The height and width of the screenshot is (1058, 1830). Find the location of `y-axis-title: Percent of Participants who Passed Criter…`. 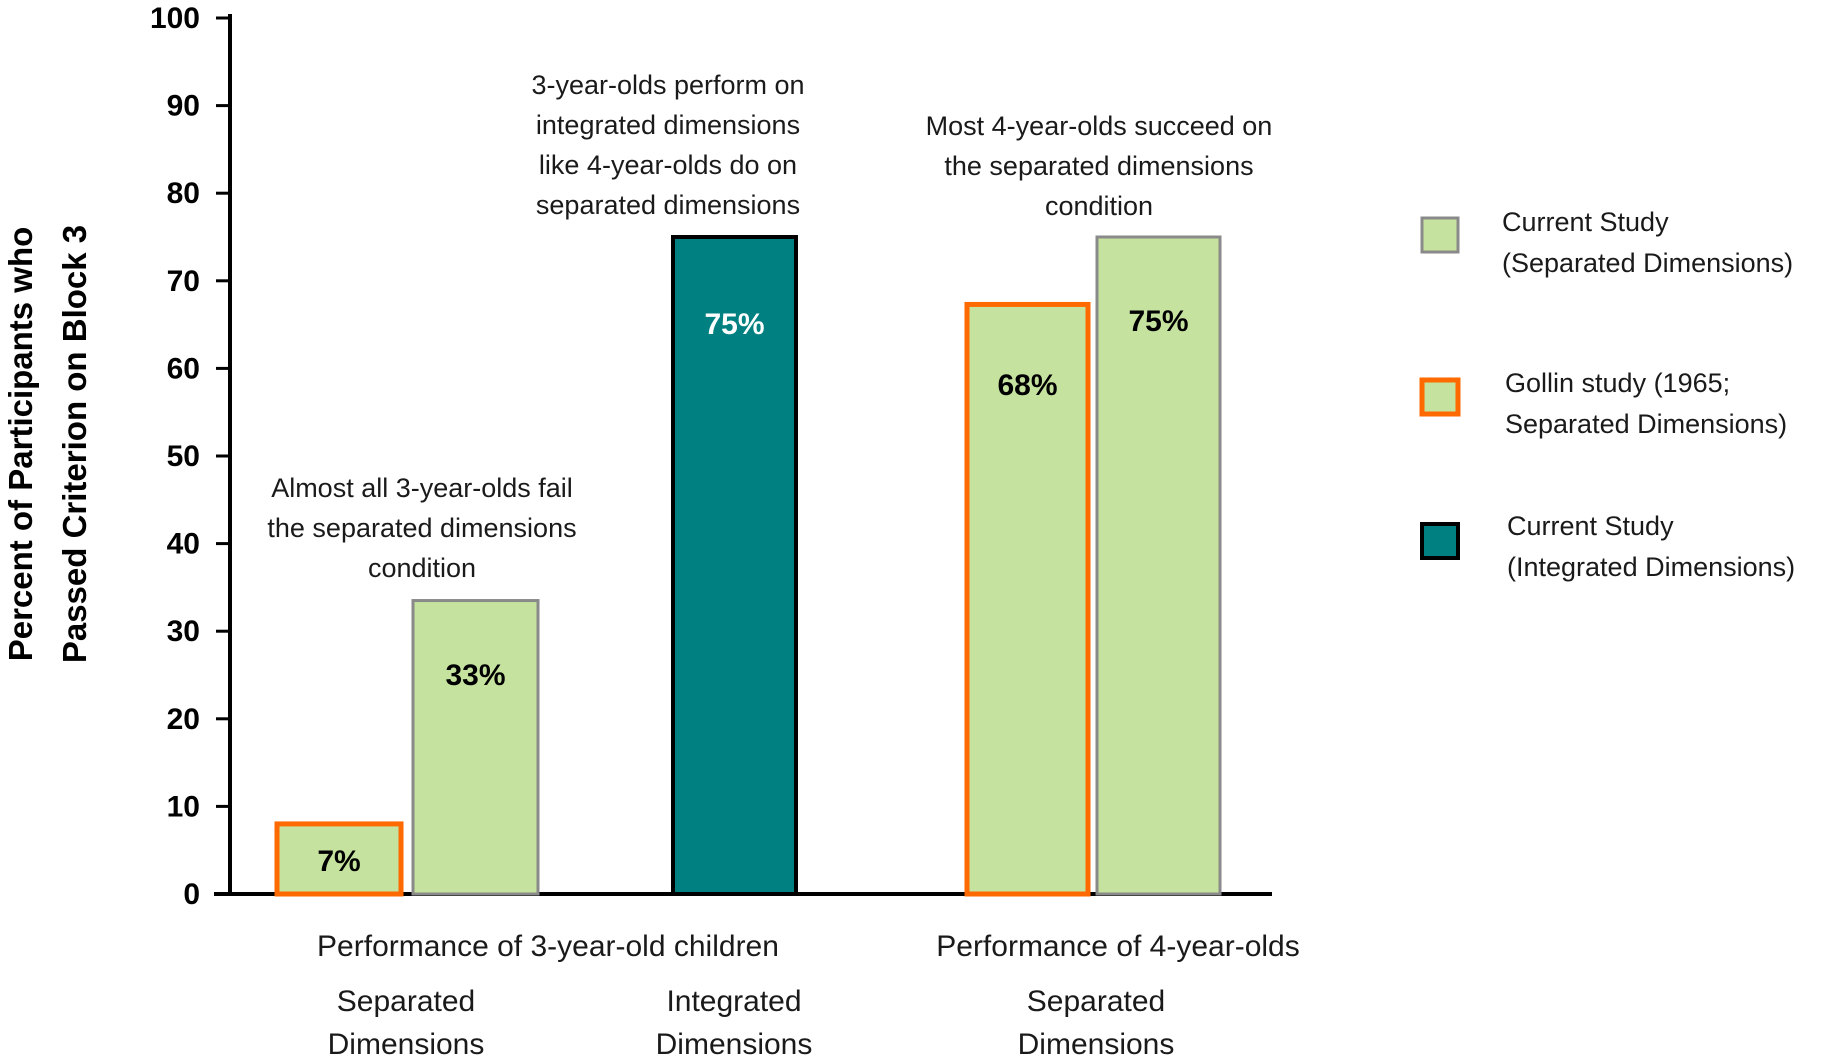

y-axis-title: Percent of Participants who Passed Criter… is located at coordinates (47, 444).